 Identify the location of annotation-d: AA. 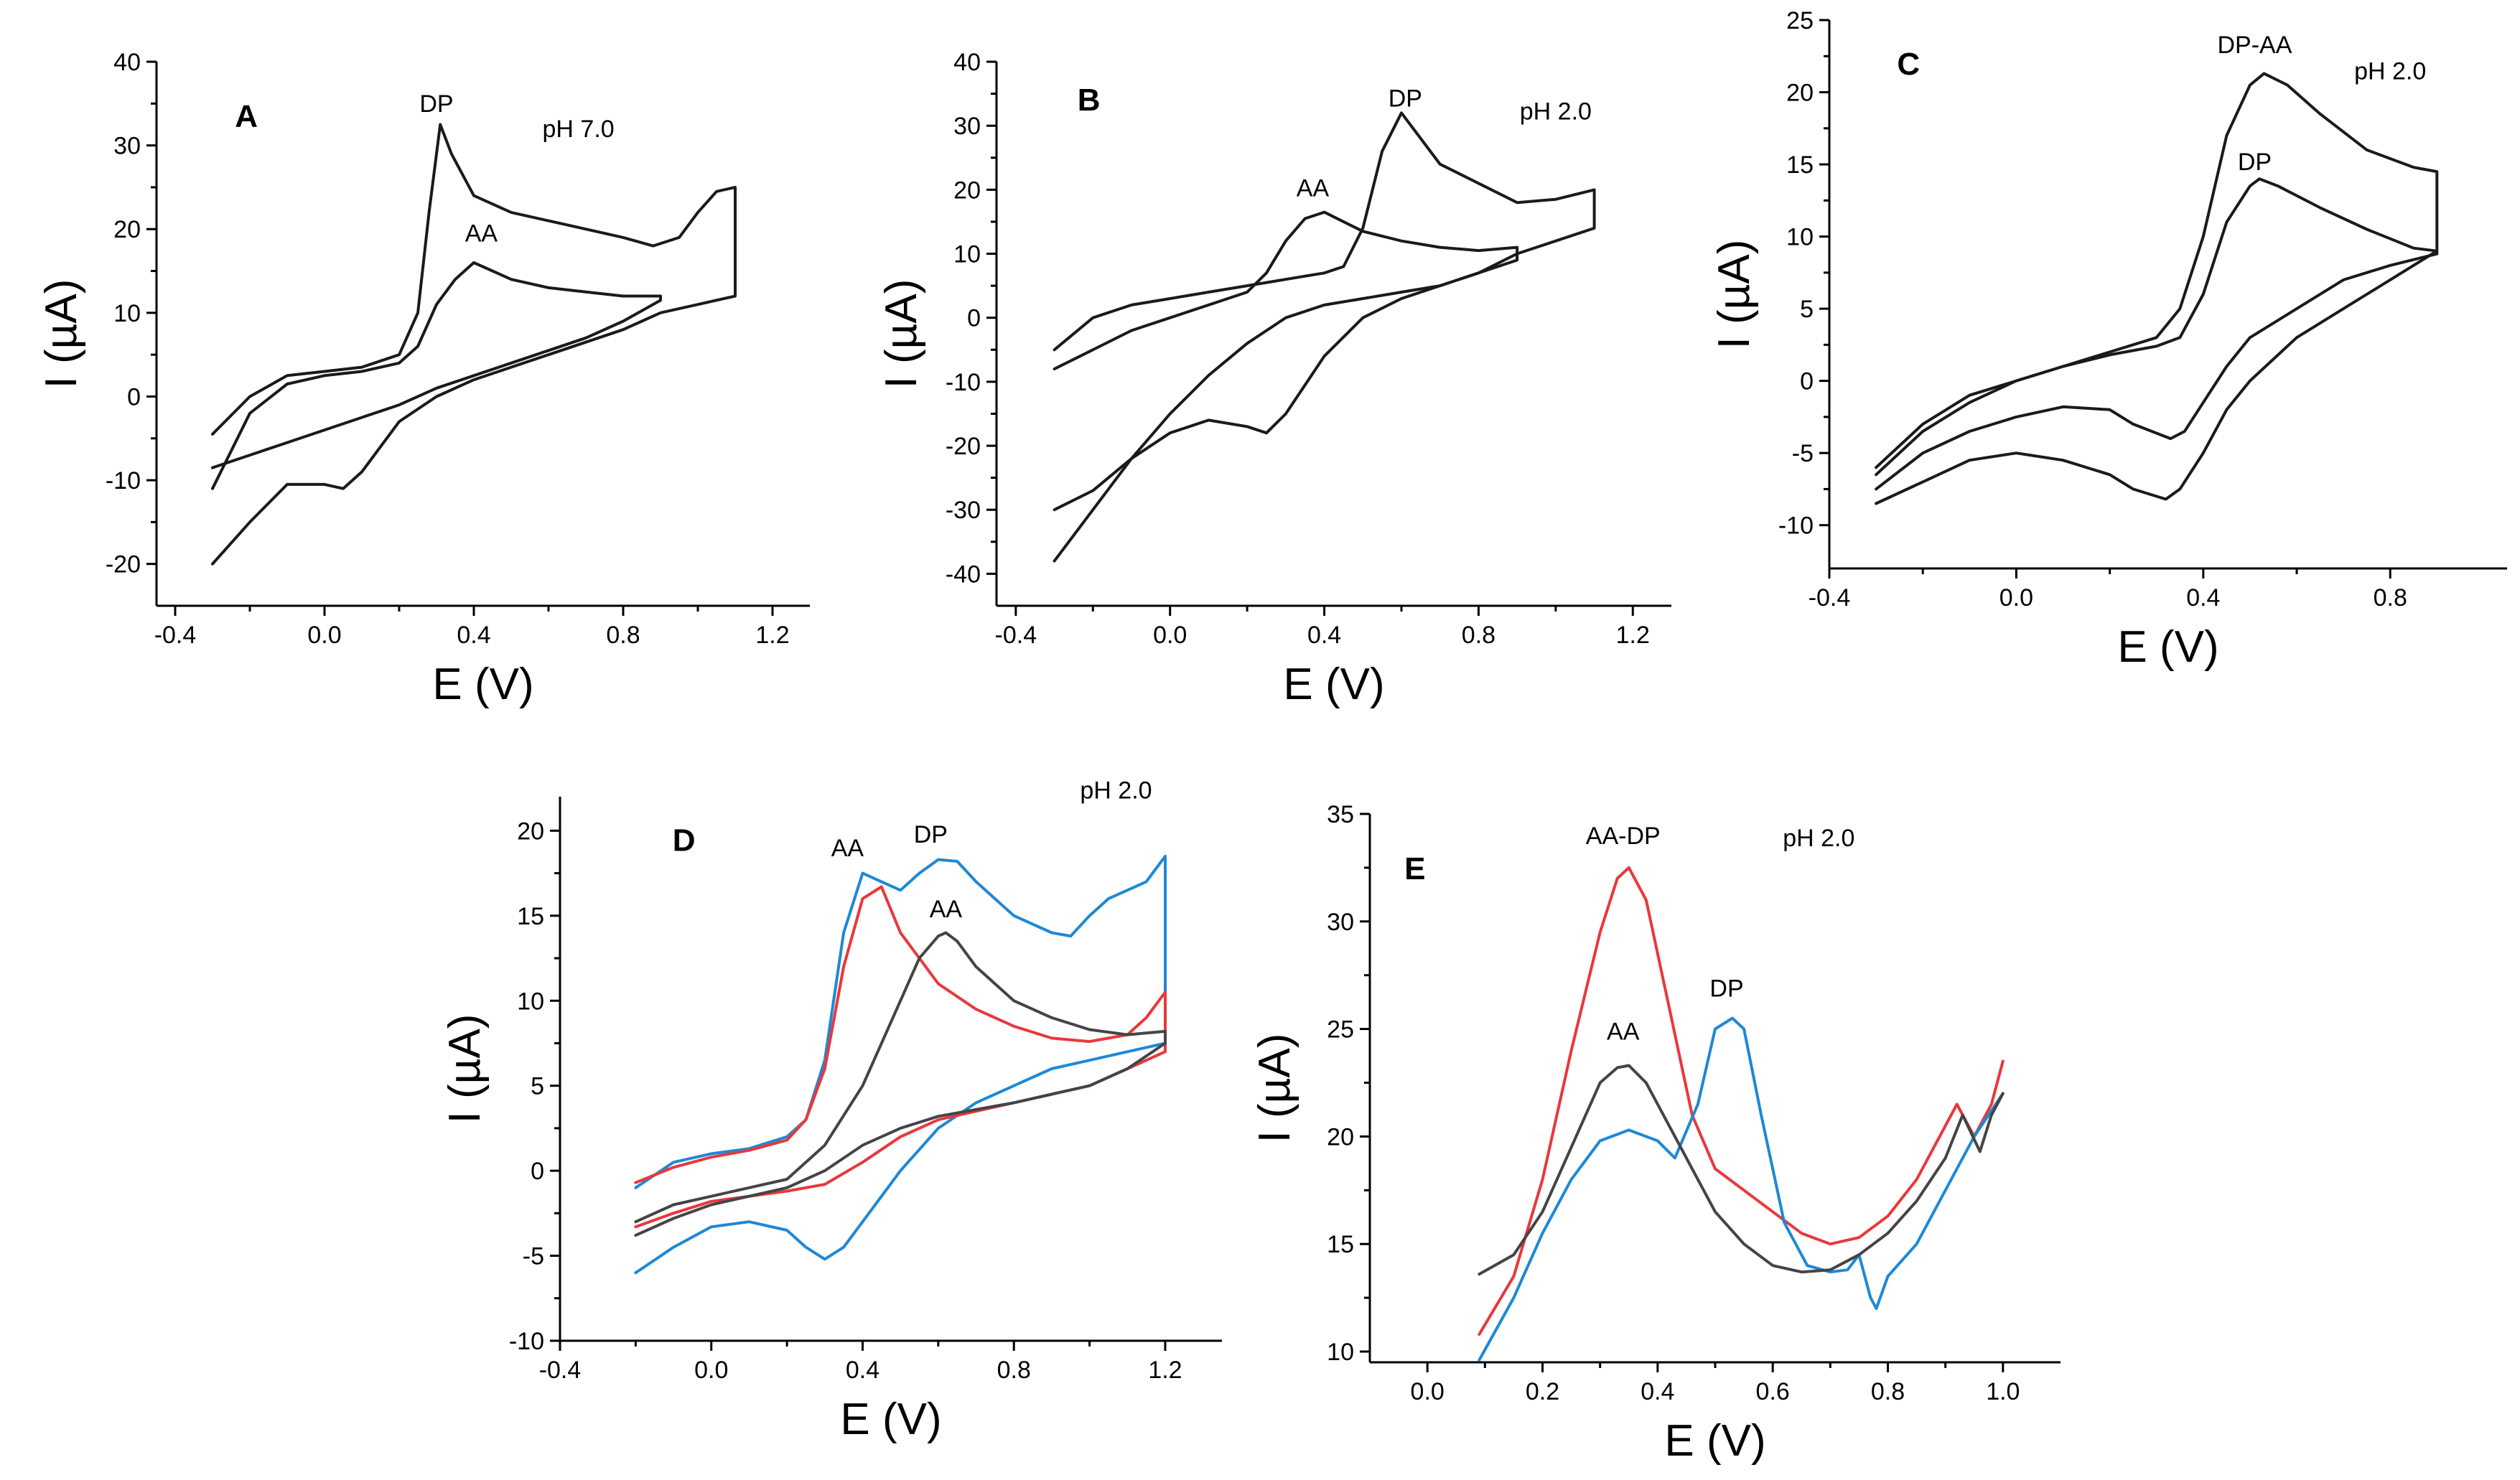
(847, 848).